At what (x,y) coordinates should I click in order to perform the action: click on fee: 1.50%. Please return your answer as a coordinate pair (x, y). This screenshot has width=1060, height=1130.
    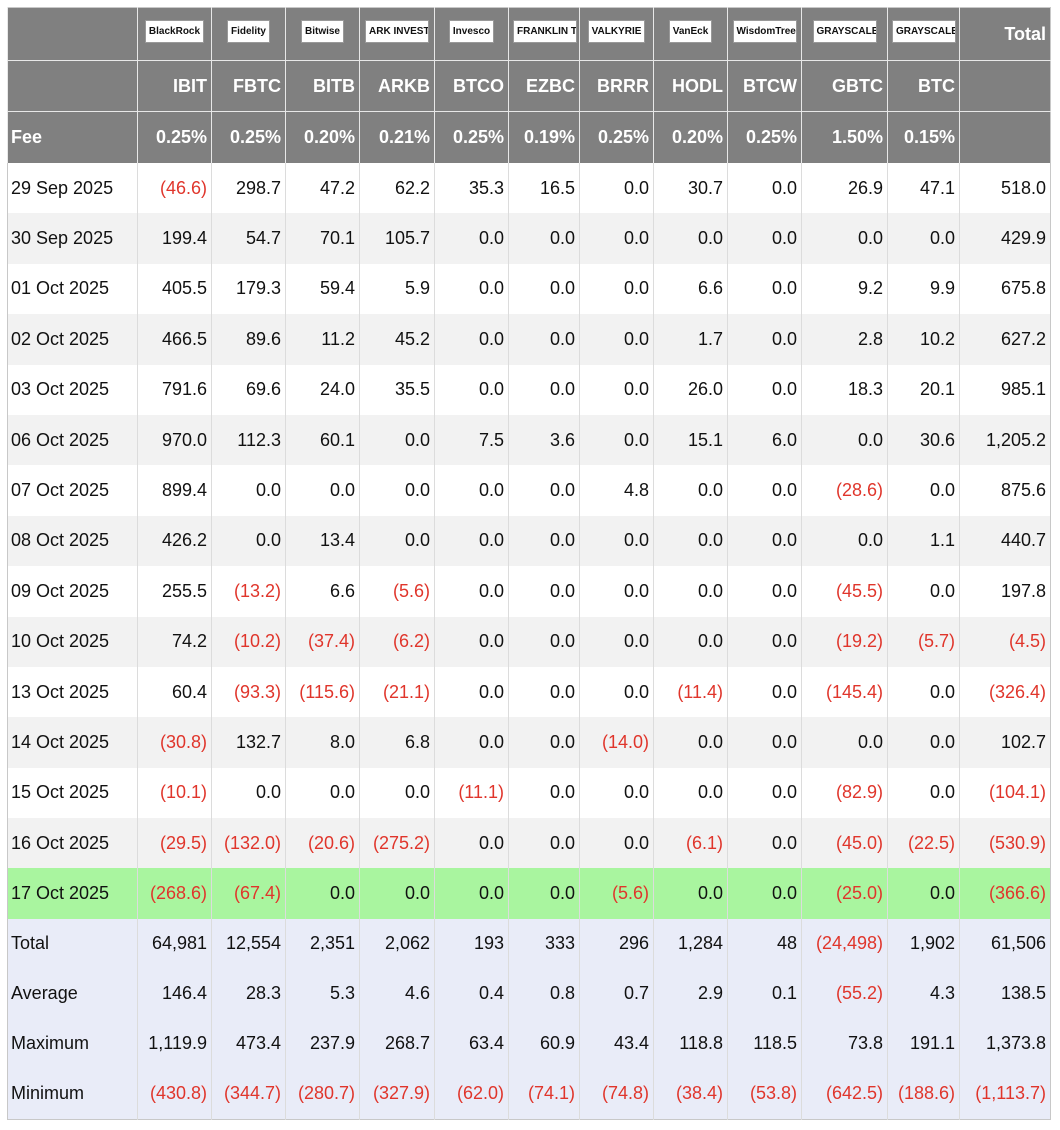
    Looking at the image, I should click on (844, 137).